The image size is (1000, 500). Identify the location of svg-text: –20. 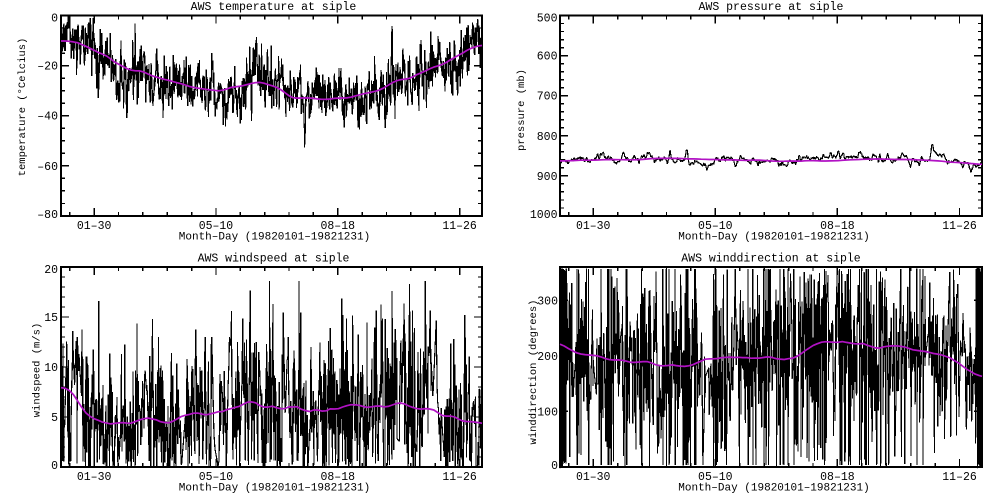
(47, 67).